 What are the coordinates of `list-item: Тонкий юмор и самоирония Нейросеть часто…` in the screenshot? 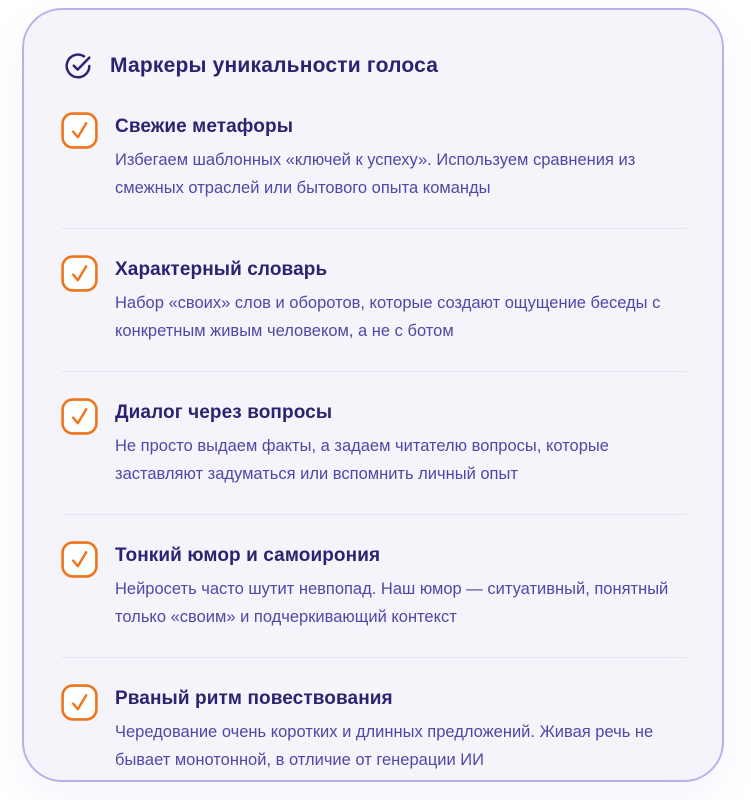 It's located at (373, 585).